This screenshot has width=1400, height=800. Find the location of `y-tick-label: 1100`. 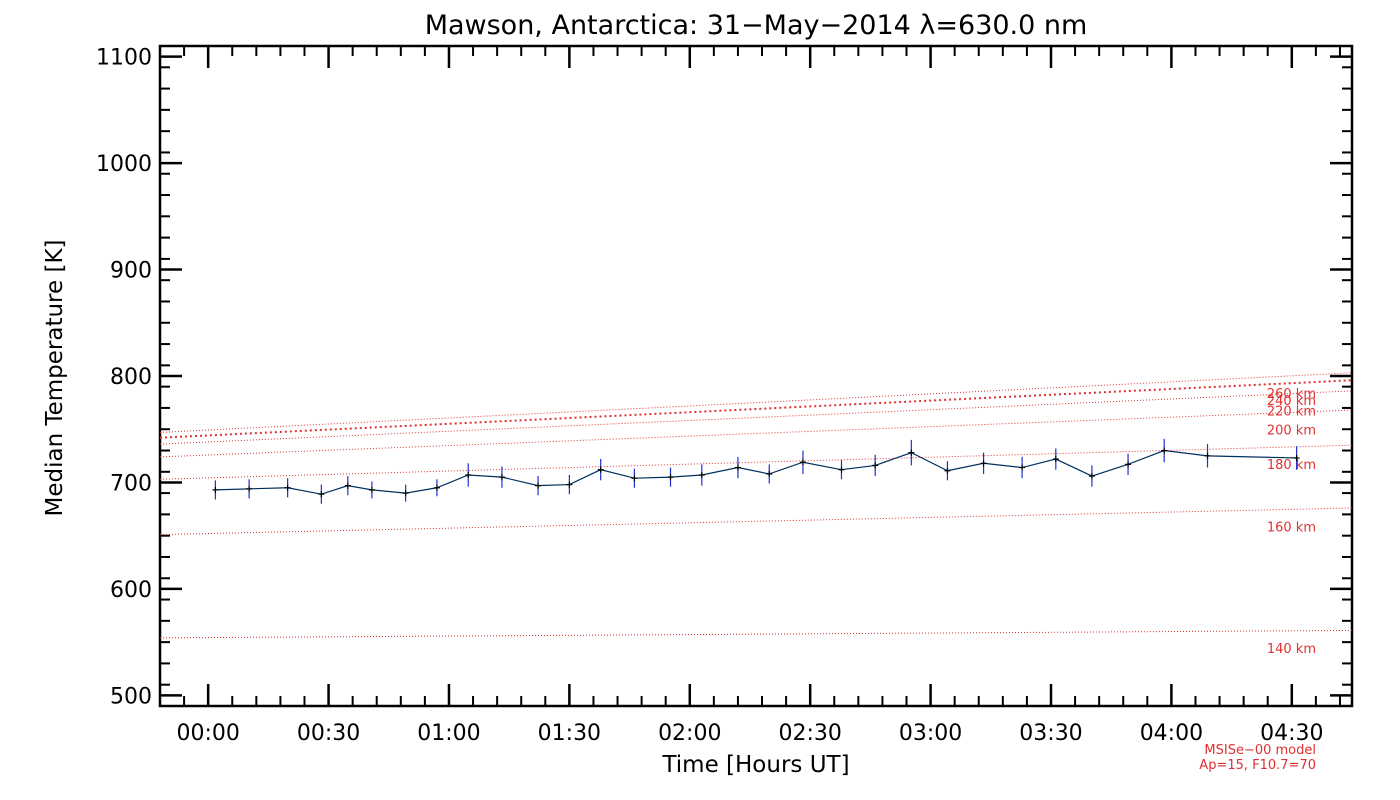

y-tick-label: 1100 is located at coordinates (124, 58).